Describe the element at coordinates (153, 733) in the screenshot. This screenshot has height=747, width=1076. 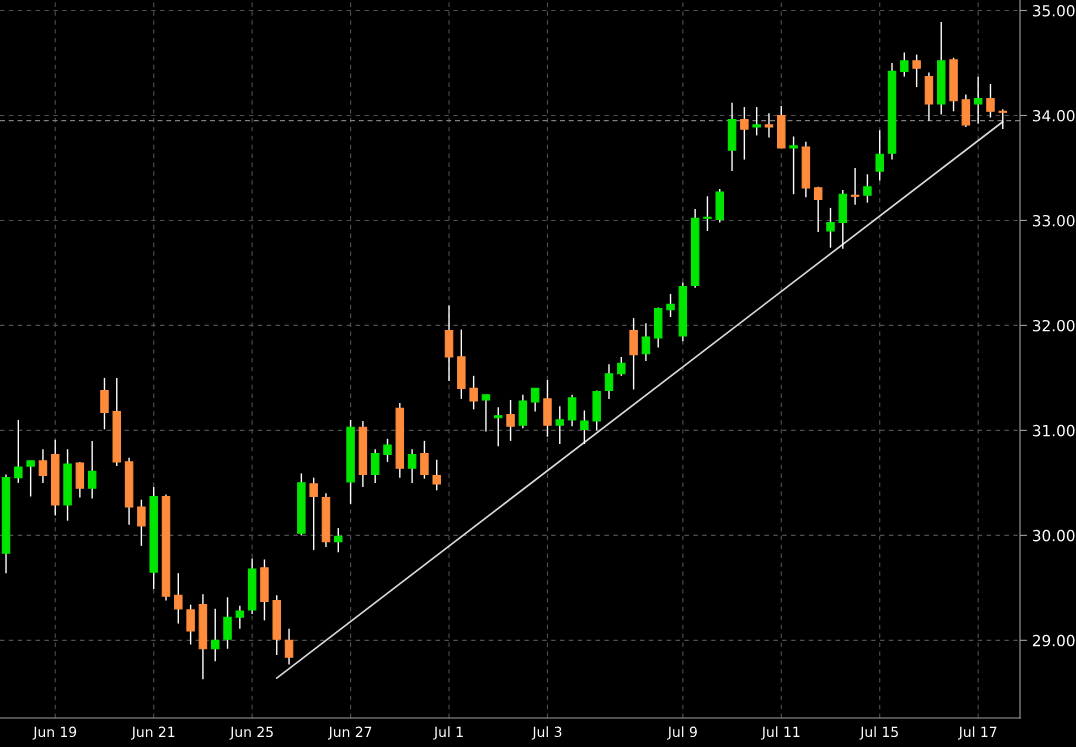
I see `x-tick-label: Jun 21` at that location.